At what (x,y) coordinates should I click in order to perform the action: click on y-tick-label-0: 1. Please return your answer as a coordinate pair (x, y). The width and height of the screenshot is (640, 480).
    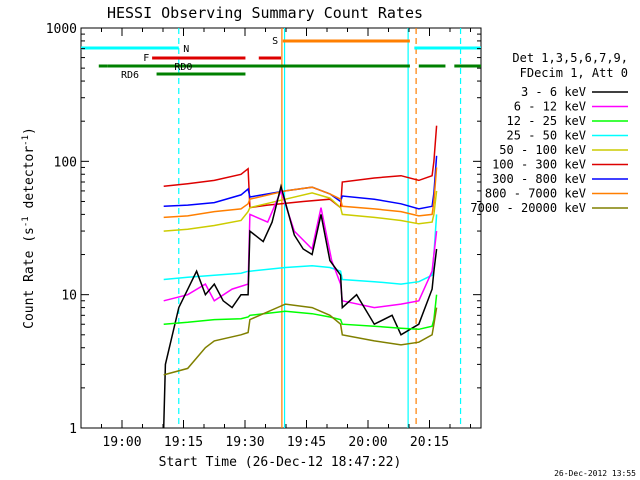
    Looking at the image, I should click on (73, 429).